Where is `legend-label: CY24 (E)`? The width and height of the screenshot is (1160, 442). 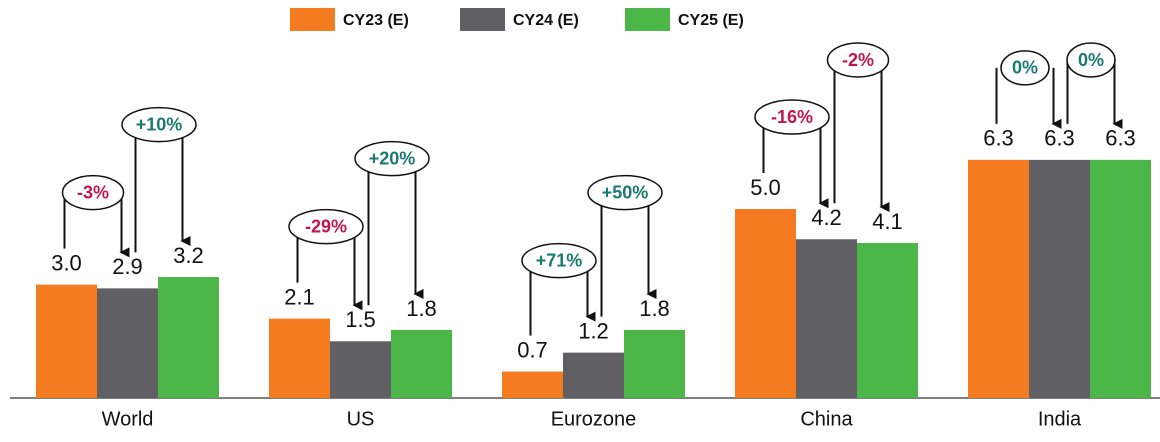 legend-label: CY24 (E) is located at coordinates (546, 20).